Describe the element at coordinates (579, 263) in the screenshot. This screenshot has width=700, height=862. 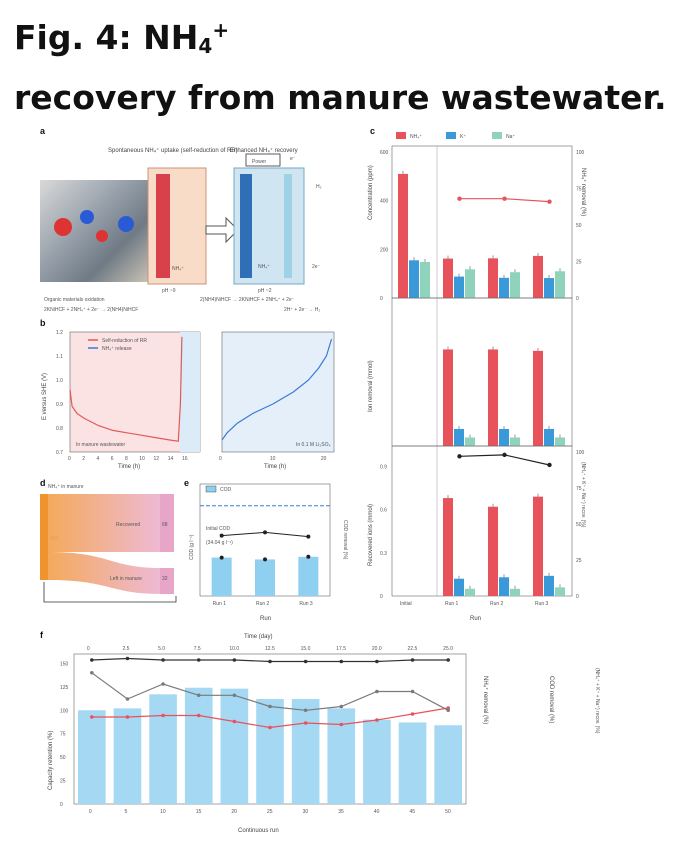
I see `c-ytick-right-label: 25` at that location.